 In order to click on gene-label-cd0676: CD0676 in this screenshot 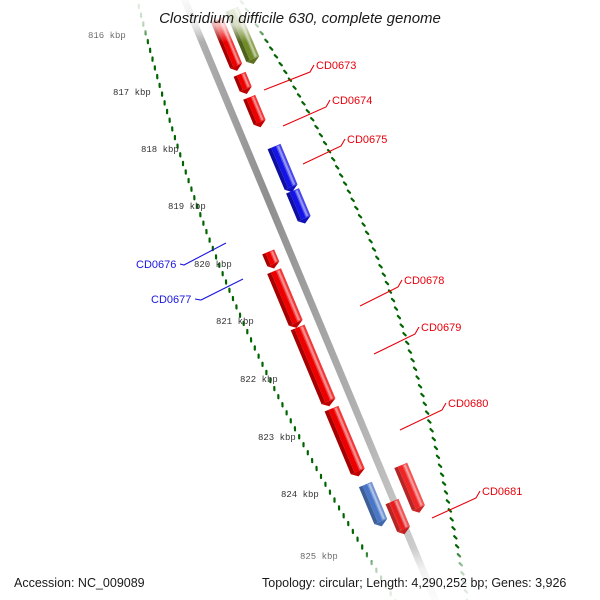, I will do `click(156, 265)`.